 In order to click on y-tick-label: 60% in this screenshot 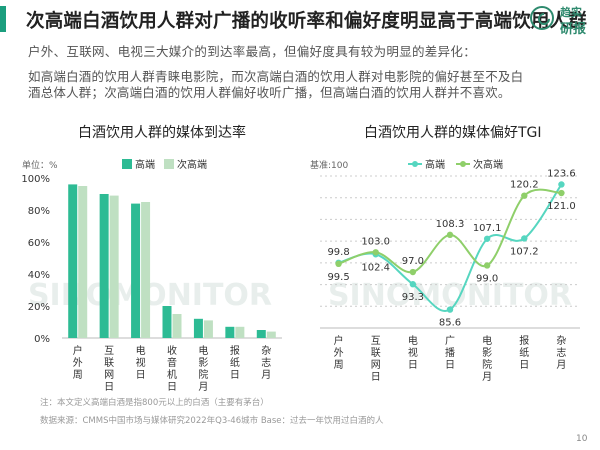, I will do `click(39, 243)`.